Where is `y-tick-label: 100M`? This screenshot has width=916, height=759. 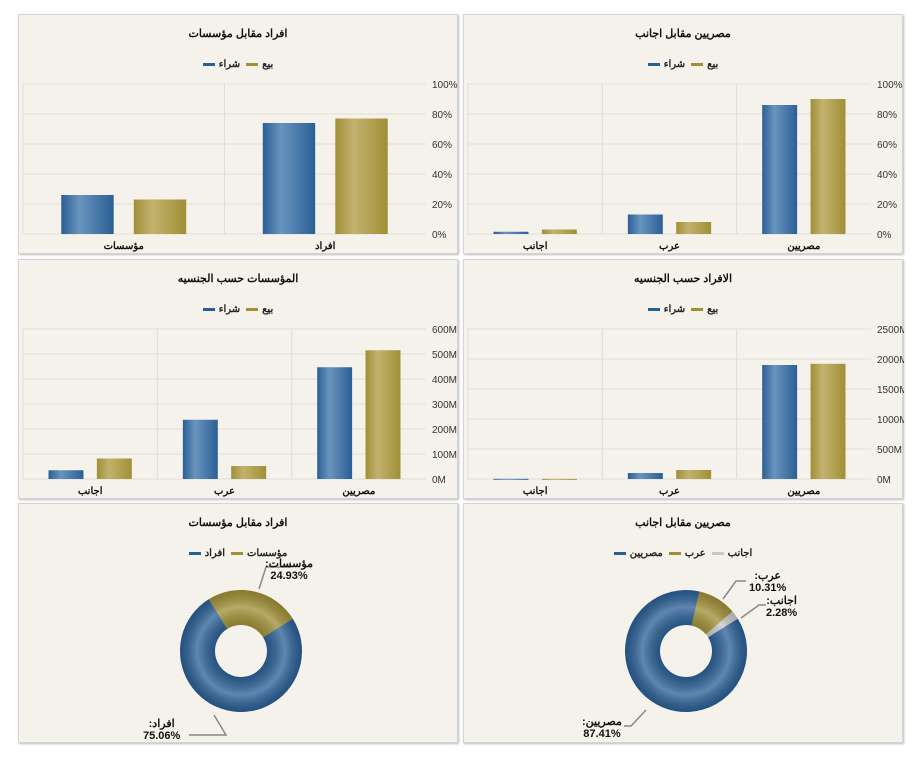
y-tick-label: 100M is located at coordinates (444, 455).